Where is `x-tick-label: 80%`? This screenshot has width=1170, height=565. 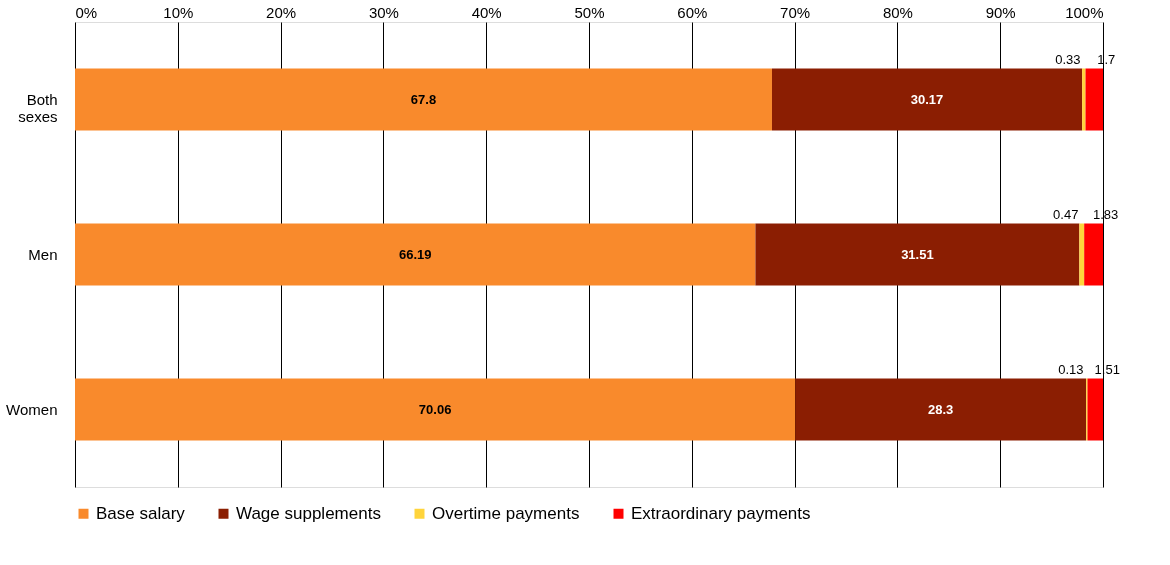
x-tick-label: 80% is located at coordinates (897, 12).